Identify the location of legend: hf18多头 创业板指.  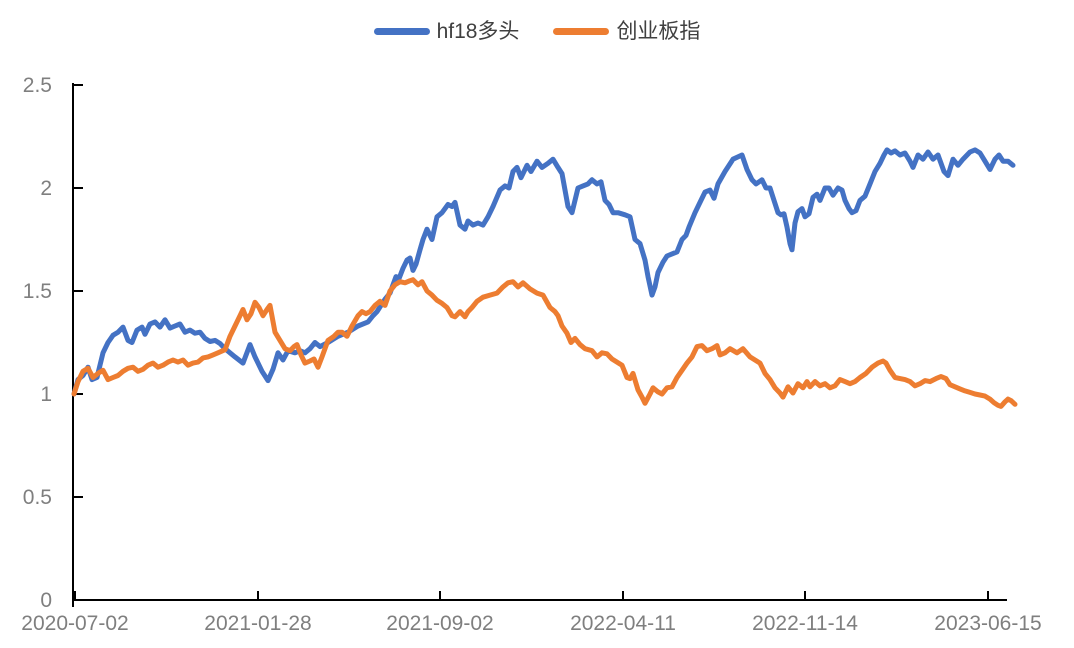
(537, 31).